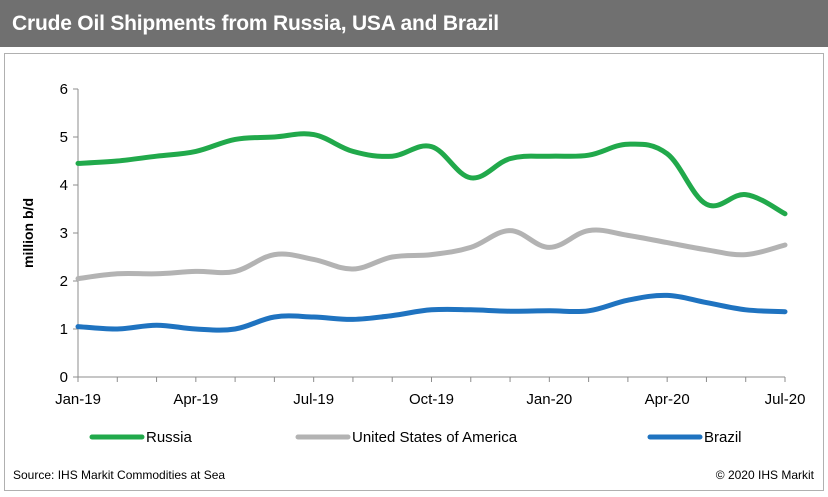 The image size is (828, 497). What do you see at coordinates (431, 312) in the screenshot?
I see `series-line-brazil` at bounding box center [431, 312].